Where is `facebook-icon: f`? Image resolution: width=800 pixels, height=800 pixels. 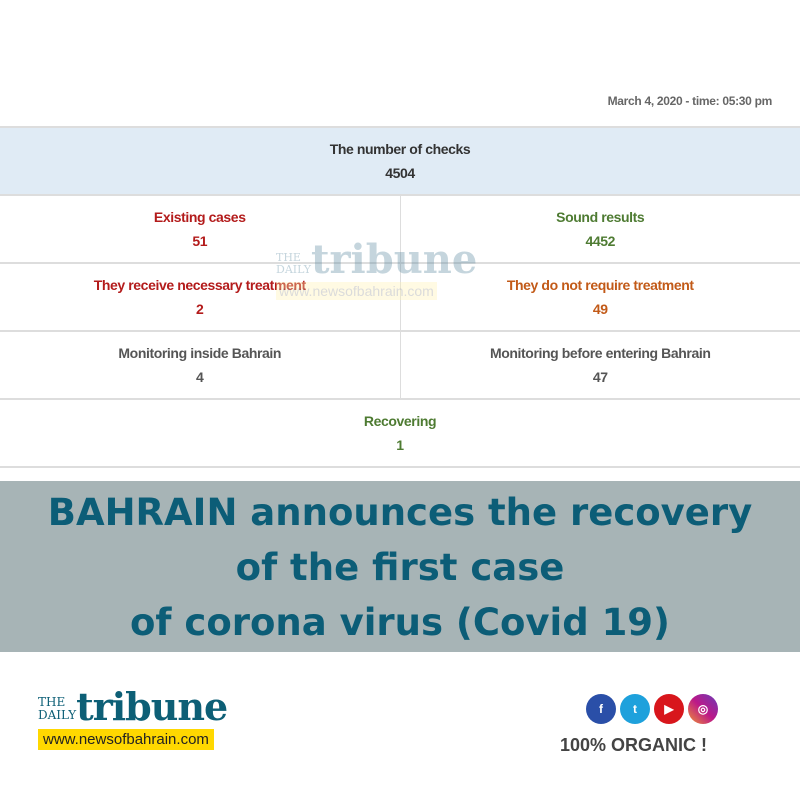 facebook-icon: f is located at coordinates (601, 709).